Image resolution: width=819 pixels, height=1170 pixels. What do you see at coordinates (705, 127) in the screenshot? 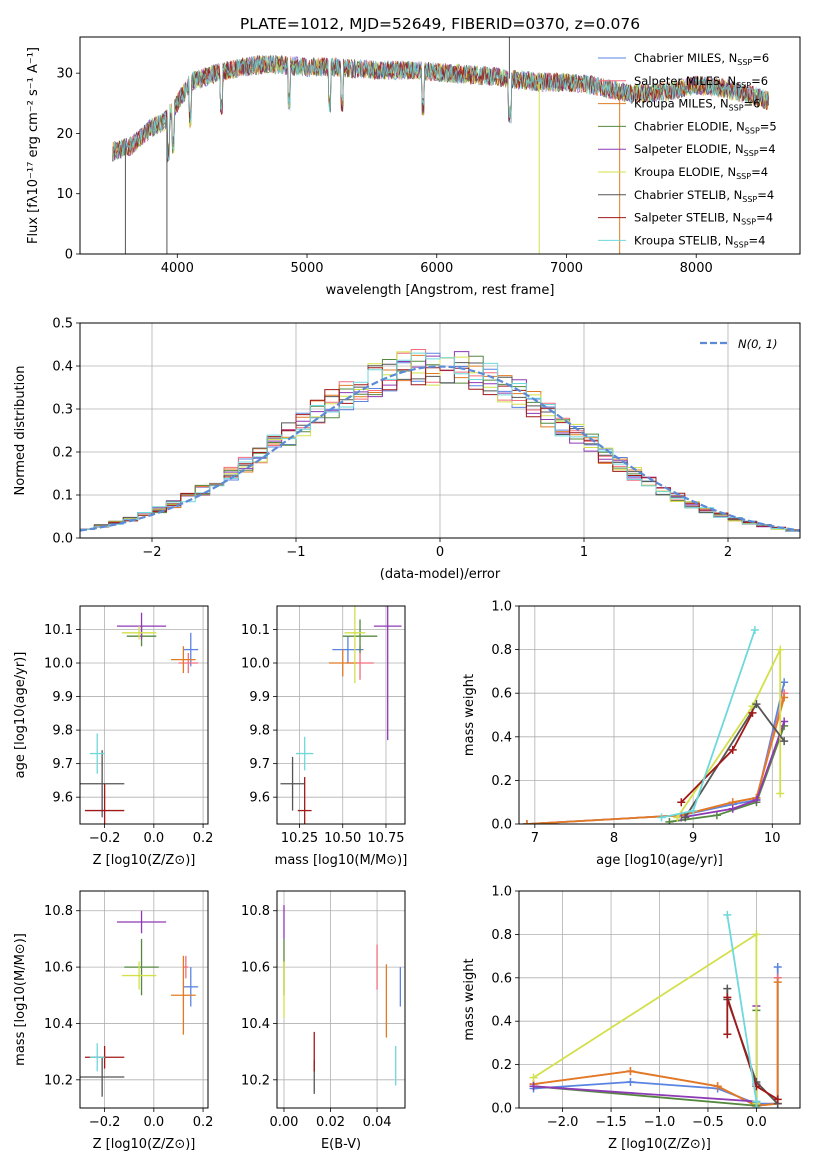
I see `legend-label: Chabrier ELODIE, NSSP=5` at bounding box center [705, 127].